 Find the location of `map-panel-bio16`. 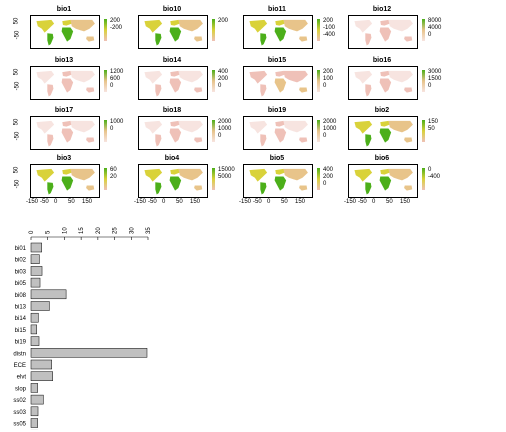

map-panel-bio16 is located at coordinates (383, 83).